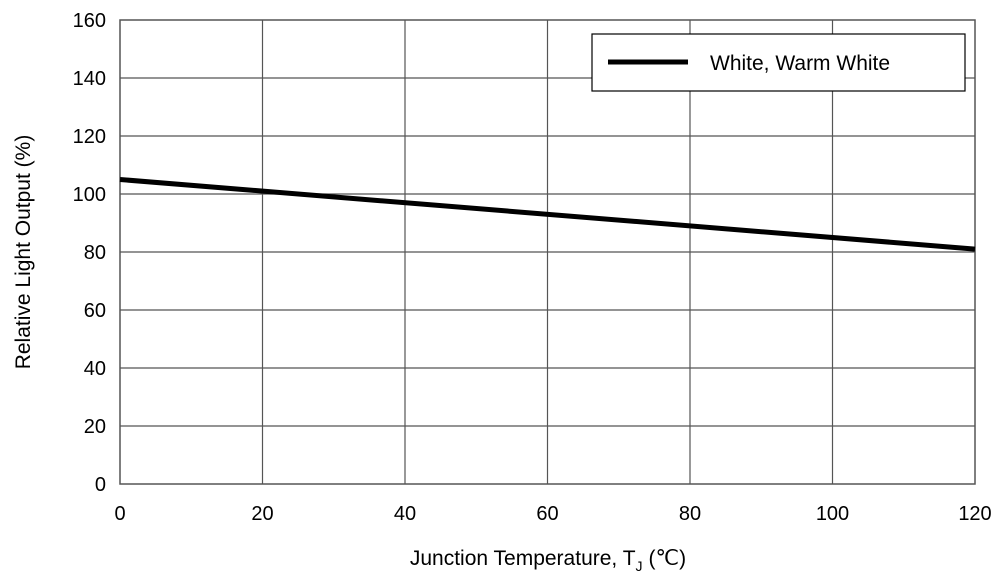 The height and width of the screenshot is (578, 1000). I want to click on legend: White, Warm White, so click(778, 62).